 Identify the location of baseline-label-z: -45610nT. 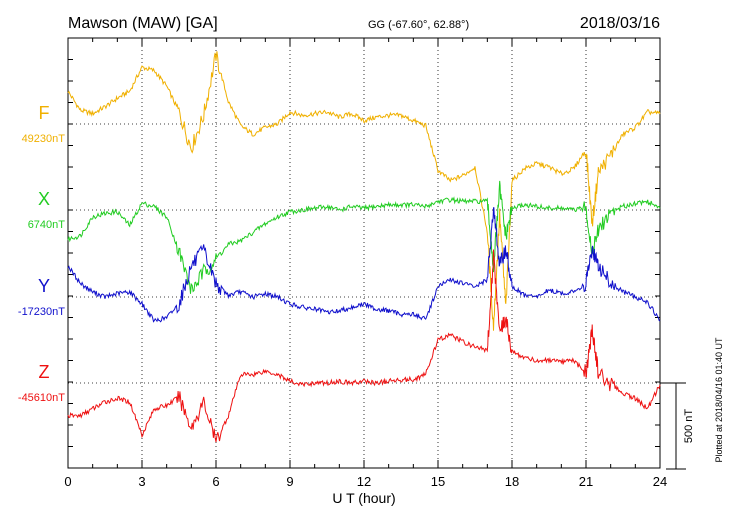
(41, 398).